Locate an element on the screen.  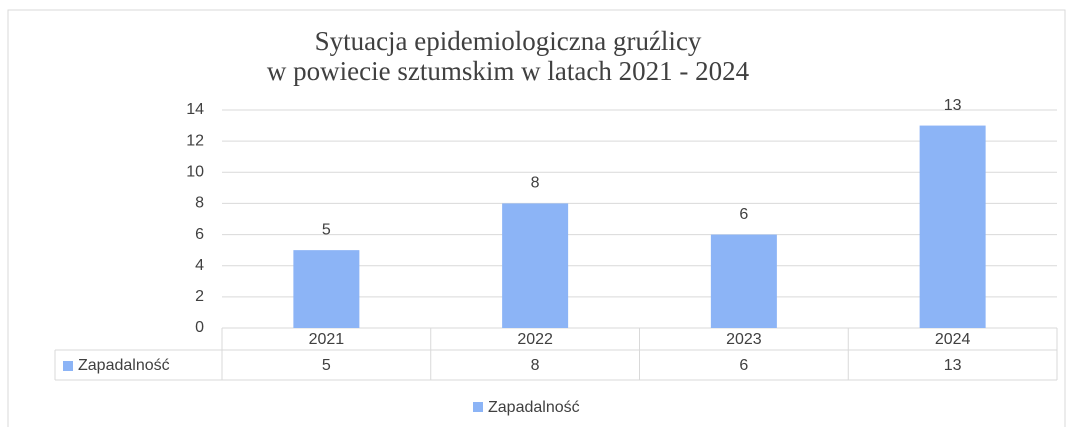
table-value: 5 is located at coordinates (326, 365).